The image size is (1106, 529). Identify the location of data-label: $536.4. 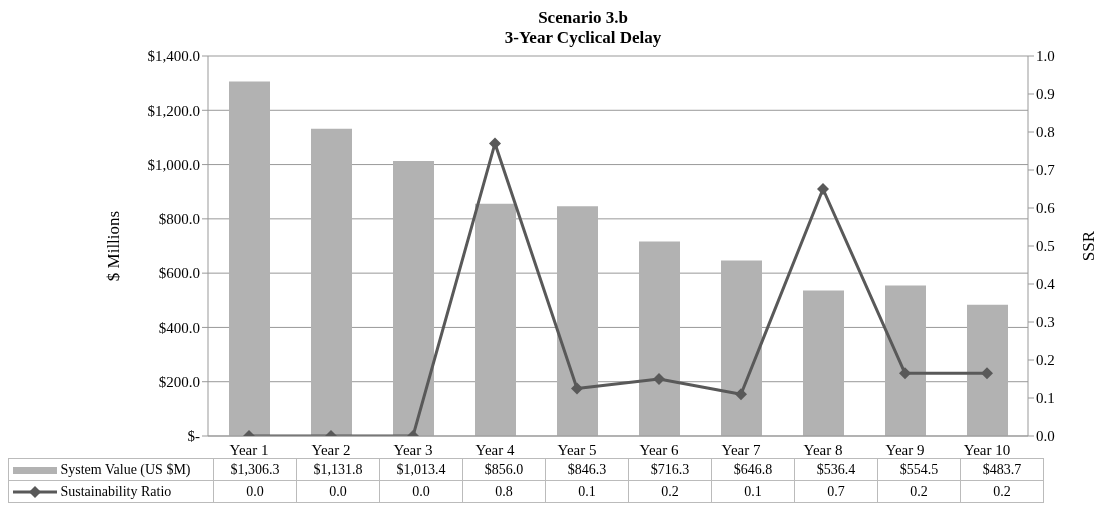
(836, 469).